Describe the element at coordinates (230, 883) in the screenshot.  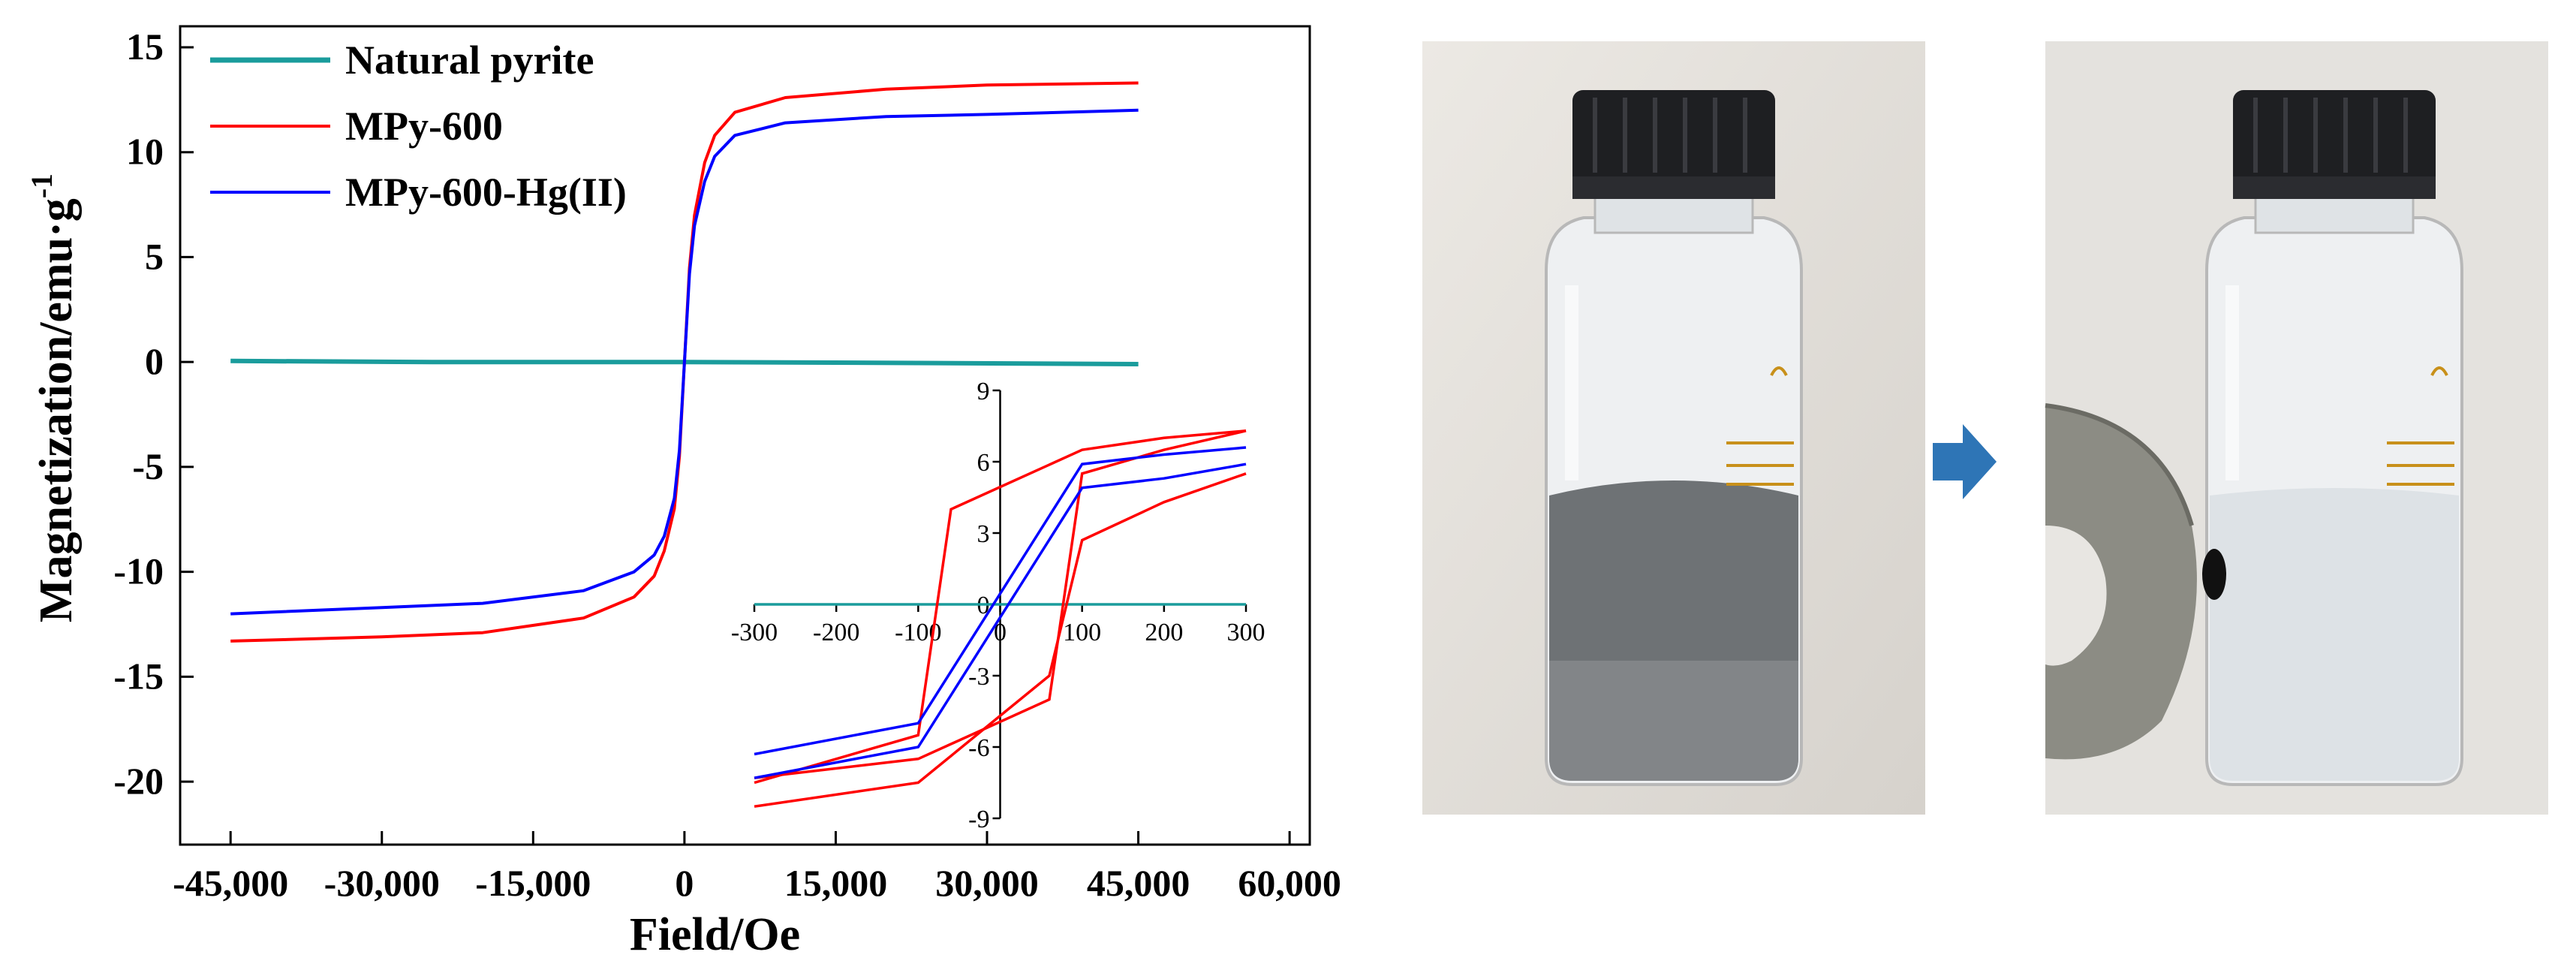
I see `x-tick-label: -45,000` at that location.